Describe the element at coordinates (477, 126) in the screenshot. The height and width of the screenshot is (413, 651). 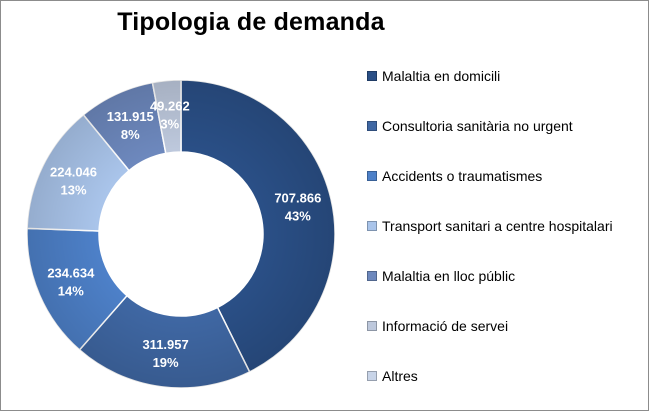
I see `legend-label: Consultoria sanitària no urgent` at that location.